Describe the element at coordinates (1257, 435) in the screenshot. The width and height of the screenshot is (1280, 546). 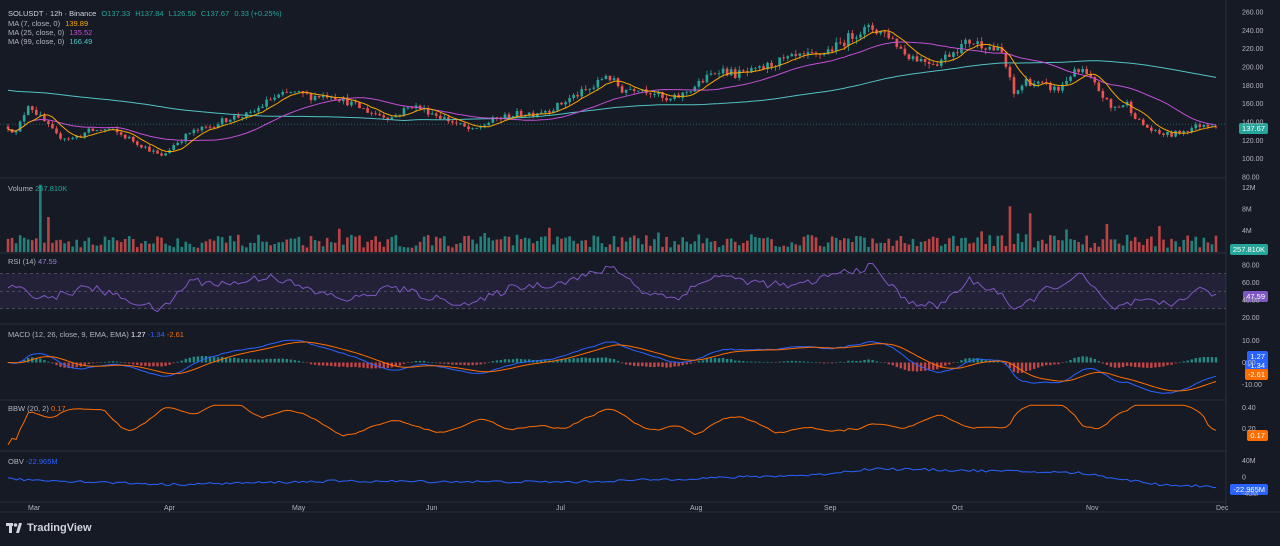
I see `bbw-tag: 0.17` at that location.